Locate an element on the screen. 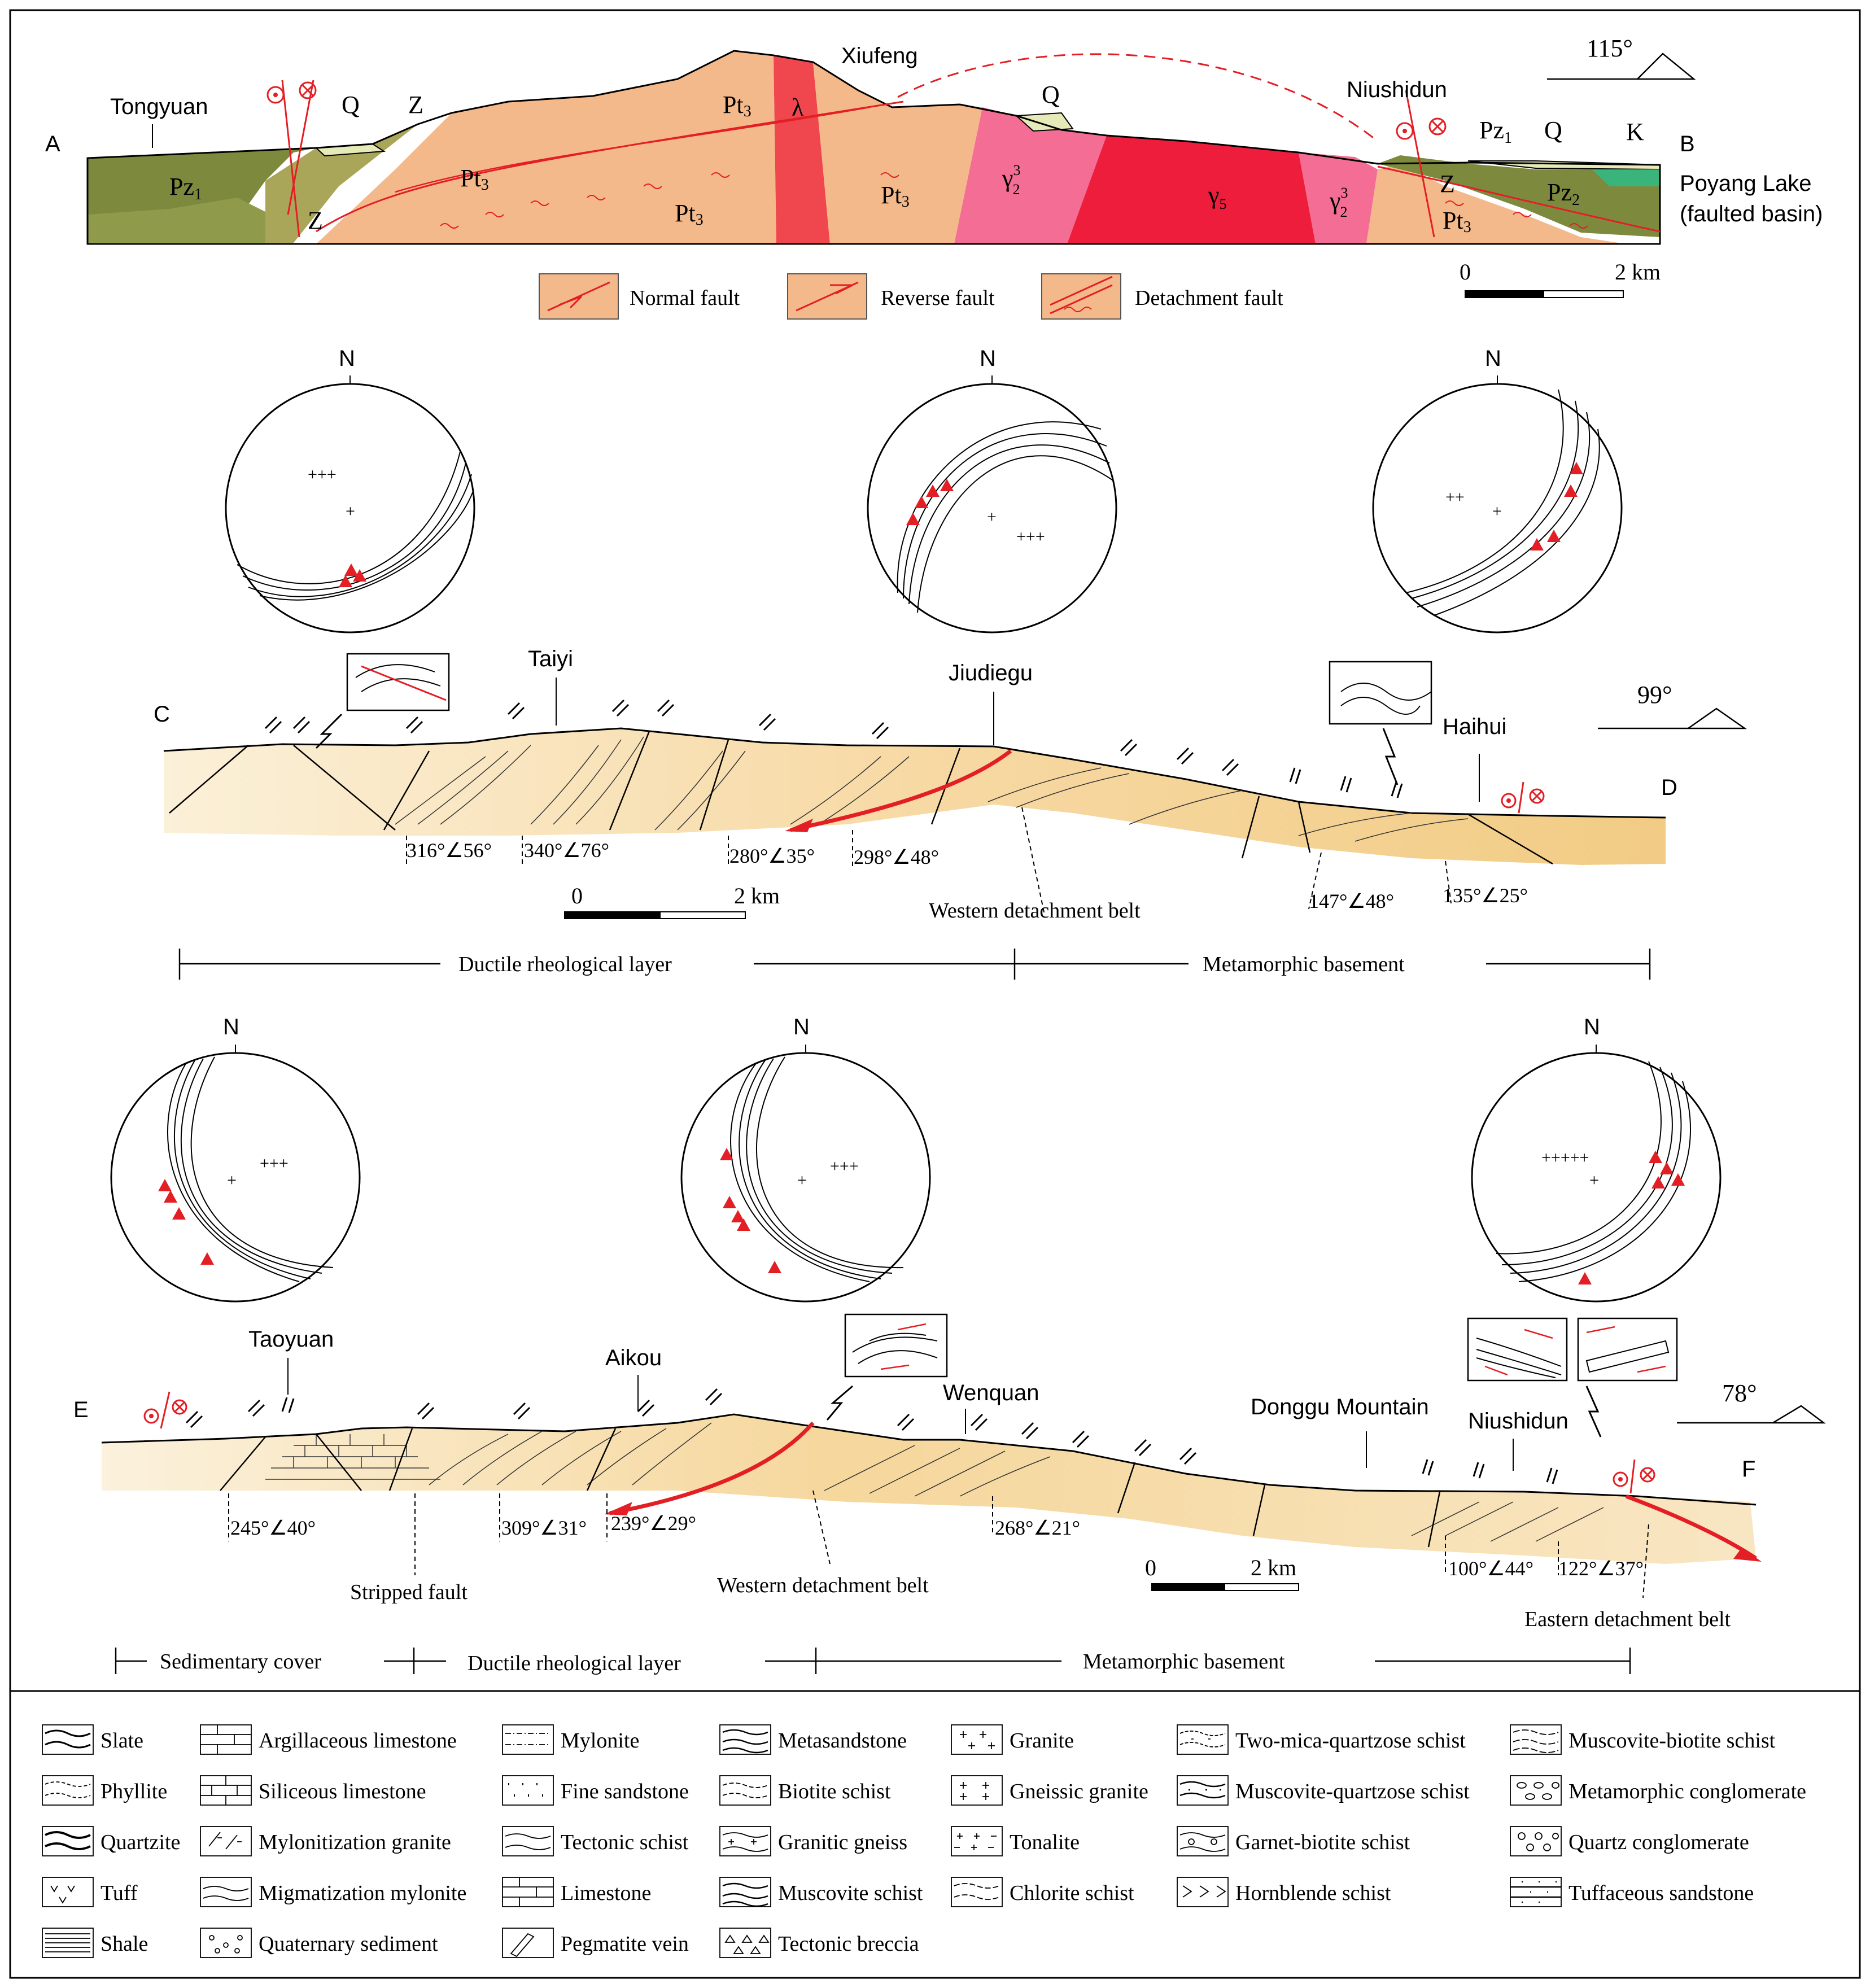 The image size is (1870, 1988). belt-stripped-fault: Stripped fault is located at coordinates (408, 1592).